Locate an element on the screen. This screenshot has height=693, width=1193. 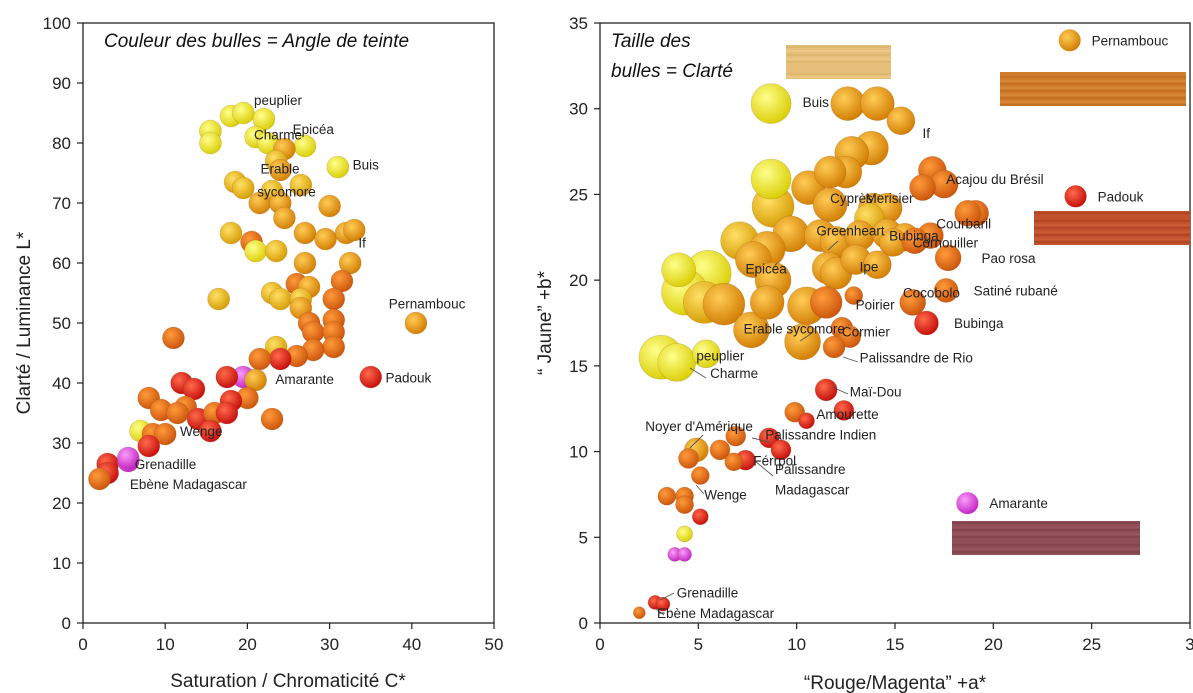
left-point-label: Grenadille is located at coordinates (166, 464).